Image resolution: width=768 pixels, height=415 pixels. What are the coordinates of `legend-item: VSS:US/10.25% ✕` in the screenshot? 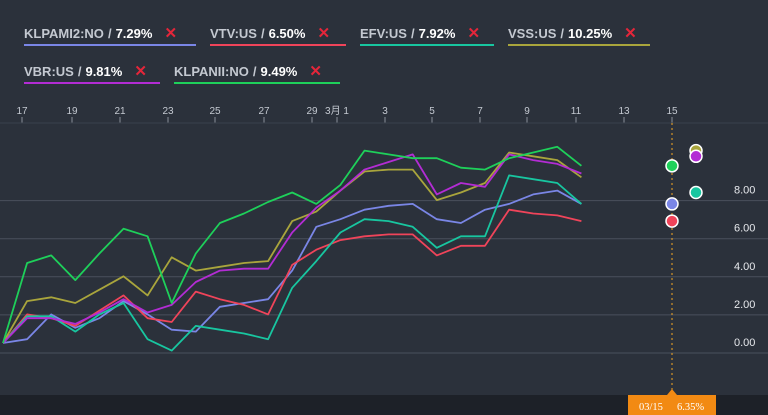 It's located at (579, 33).